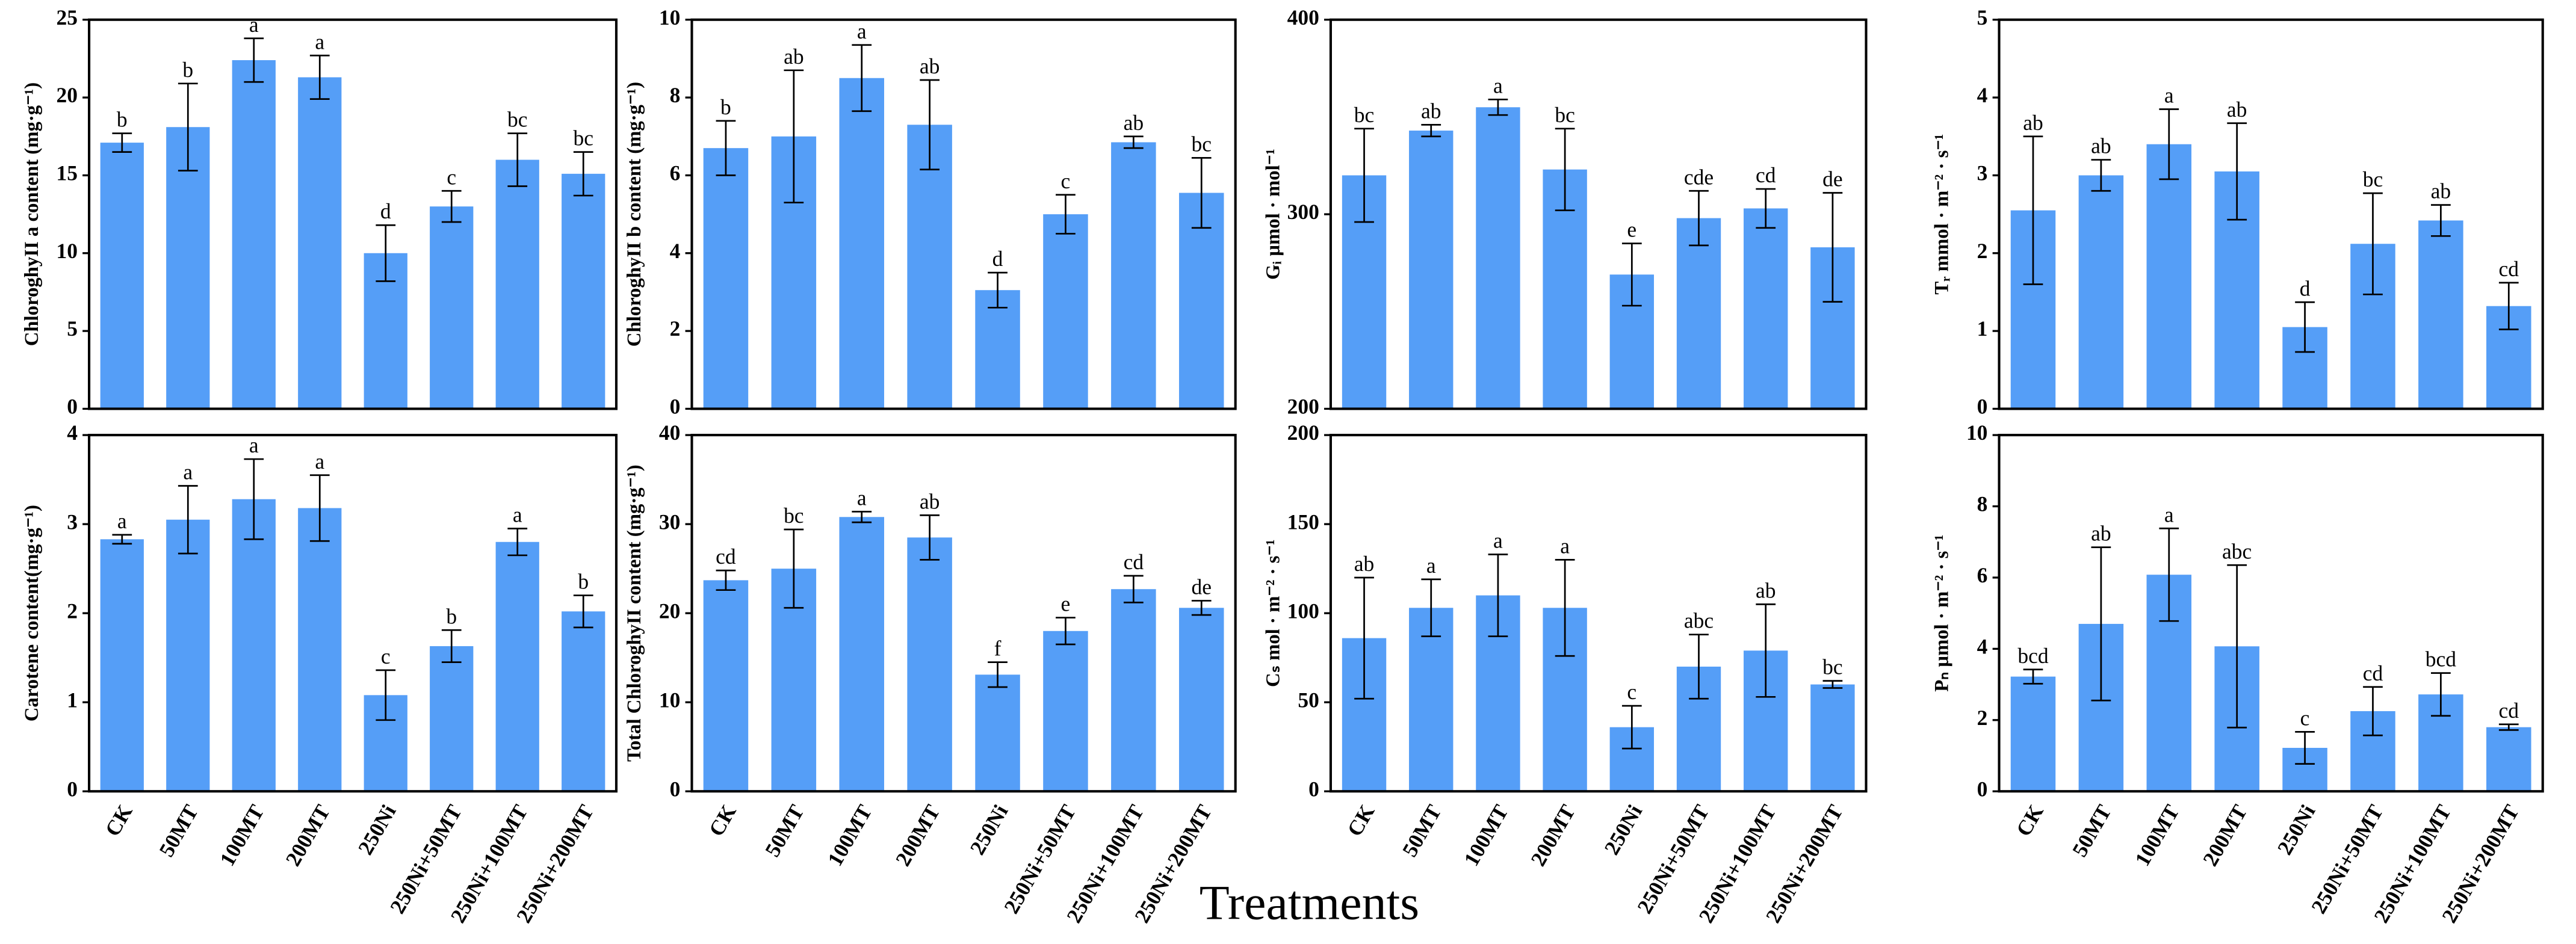  What do you see at coordinates (676, 251) in the screenshot?
I see `y-tick-label: 4` at bounding box center [676, 251].